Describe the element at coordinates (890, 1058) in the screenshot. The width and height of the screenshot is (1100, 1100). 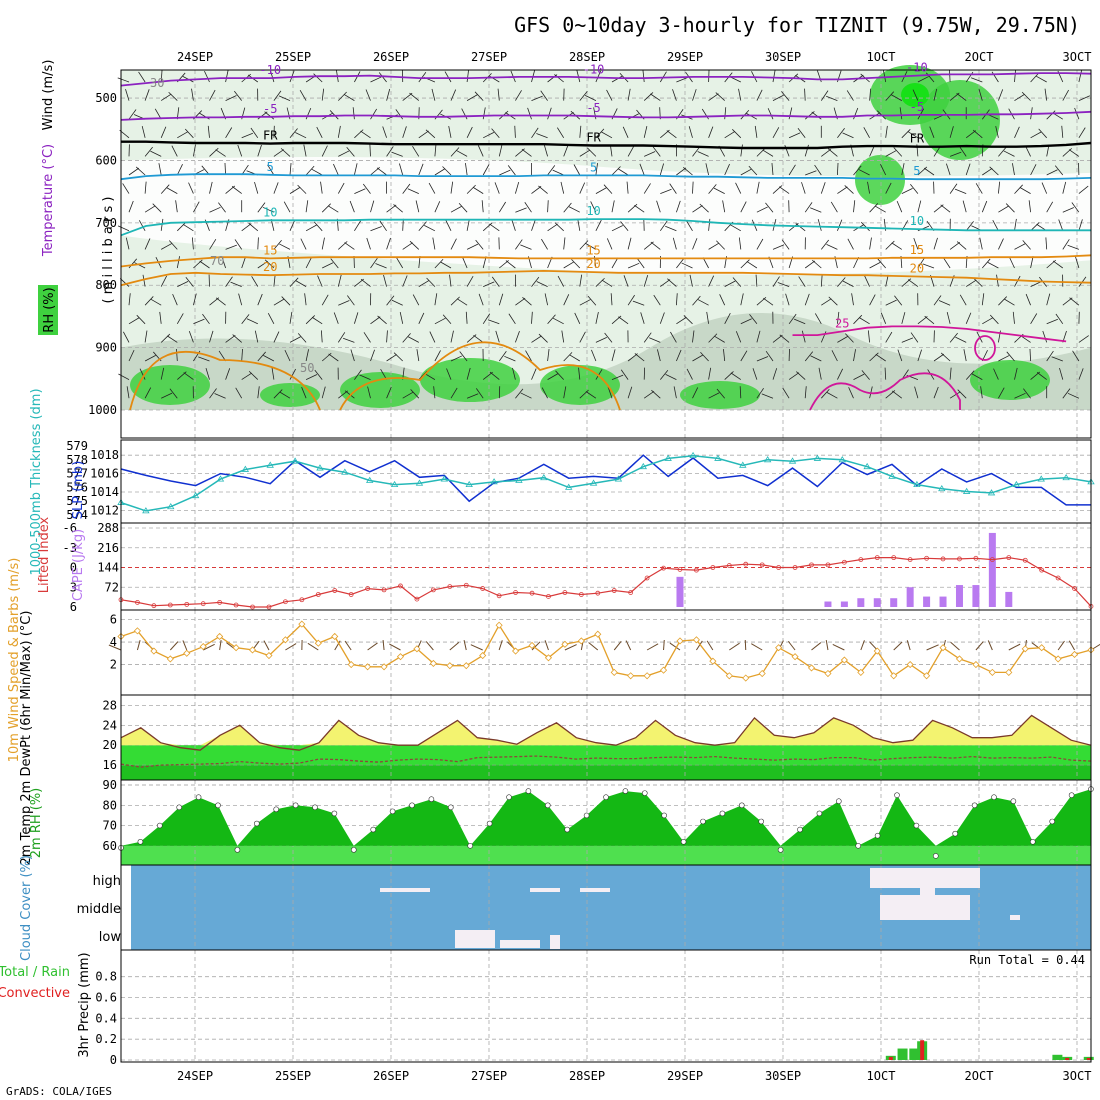
I see `precip-convective-bar` at that location.